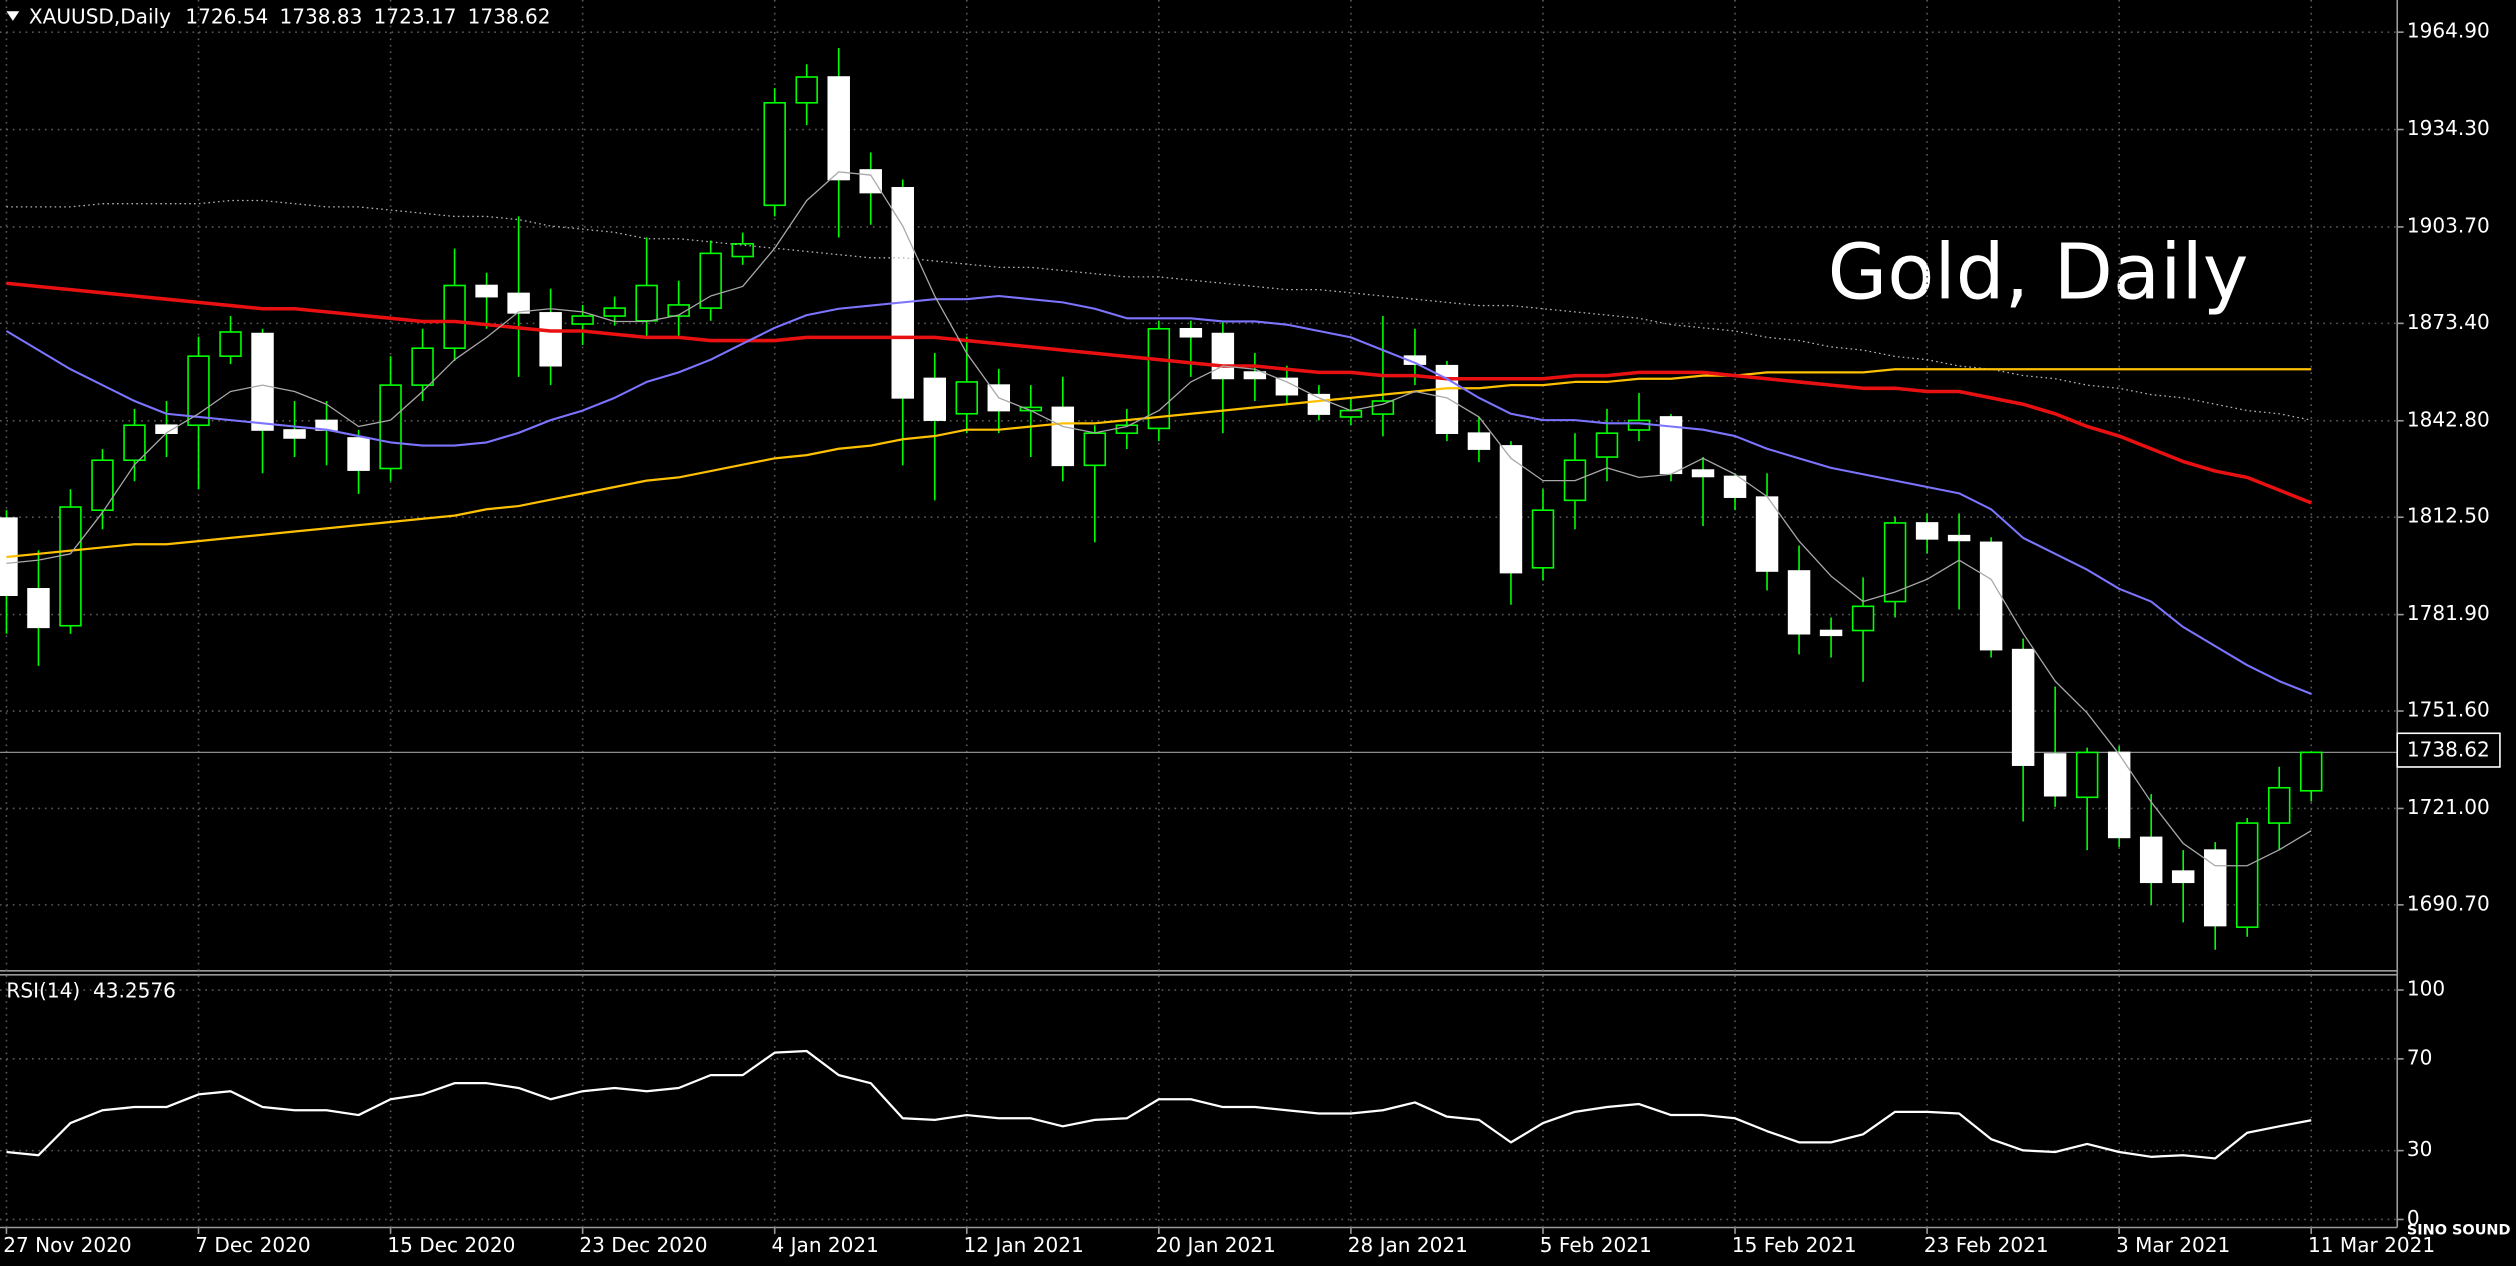 This screenshot has width=2516, height=1266. What do you see at coordinates (643, 1245) in the screenshot?
I see `x-tick-label: 23 Dec 2020` at bounding box center [643, 1245].